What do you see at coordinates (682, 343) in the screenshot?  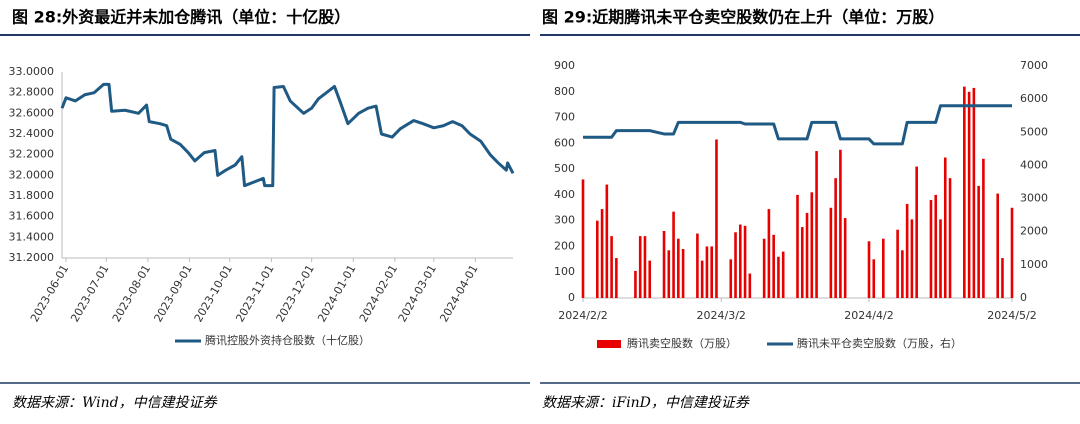 I see `legend-label: 腾讯卖空股数（万股）` at bounding box center [682, 343].